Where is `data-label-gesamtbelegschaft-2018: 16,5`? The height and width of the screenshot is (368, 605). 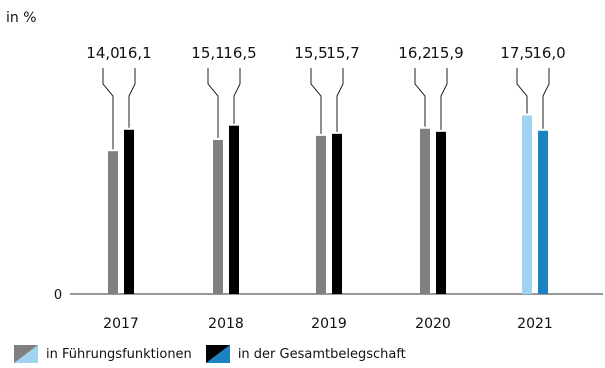 data-label-gesamtbelegschaft-2018: 16,5 is located at coordinates (239, 53).